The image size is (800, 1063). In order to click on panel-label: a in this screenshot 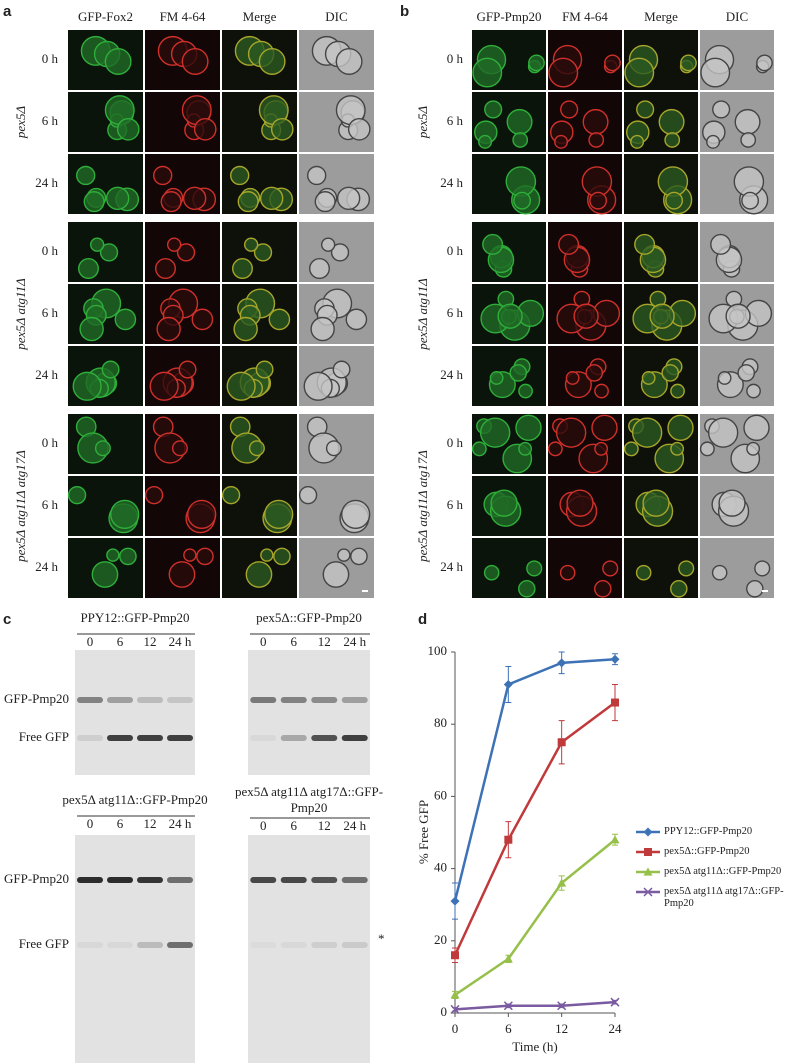, I will do `click(7, 11)`.